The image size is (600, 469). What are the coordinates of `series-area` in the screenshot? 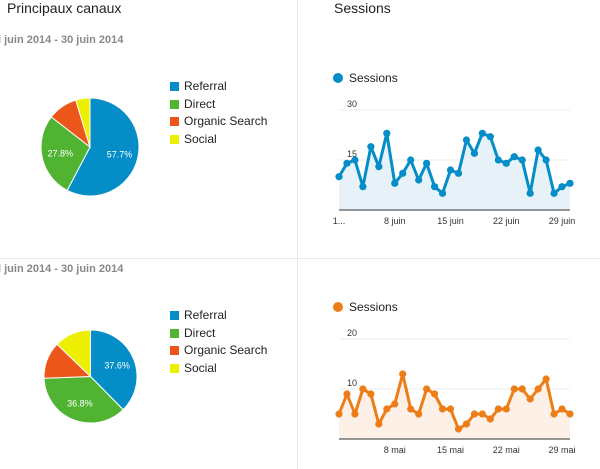 It's located at (454, 171).